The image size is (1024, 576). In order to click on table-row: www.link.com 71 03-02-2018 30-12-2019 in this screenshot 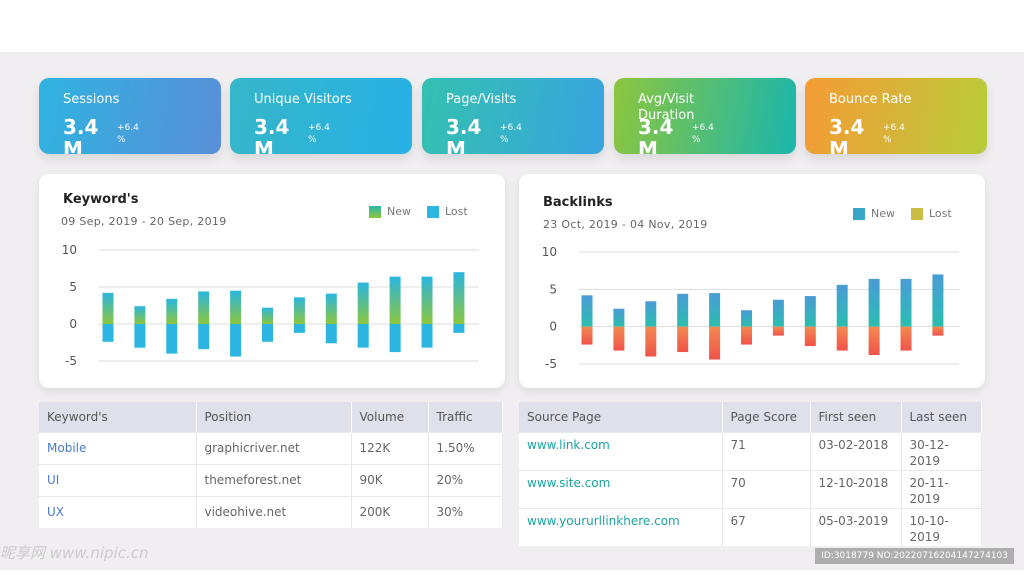, I will do `click(750, 450)`.